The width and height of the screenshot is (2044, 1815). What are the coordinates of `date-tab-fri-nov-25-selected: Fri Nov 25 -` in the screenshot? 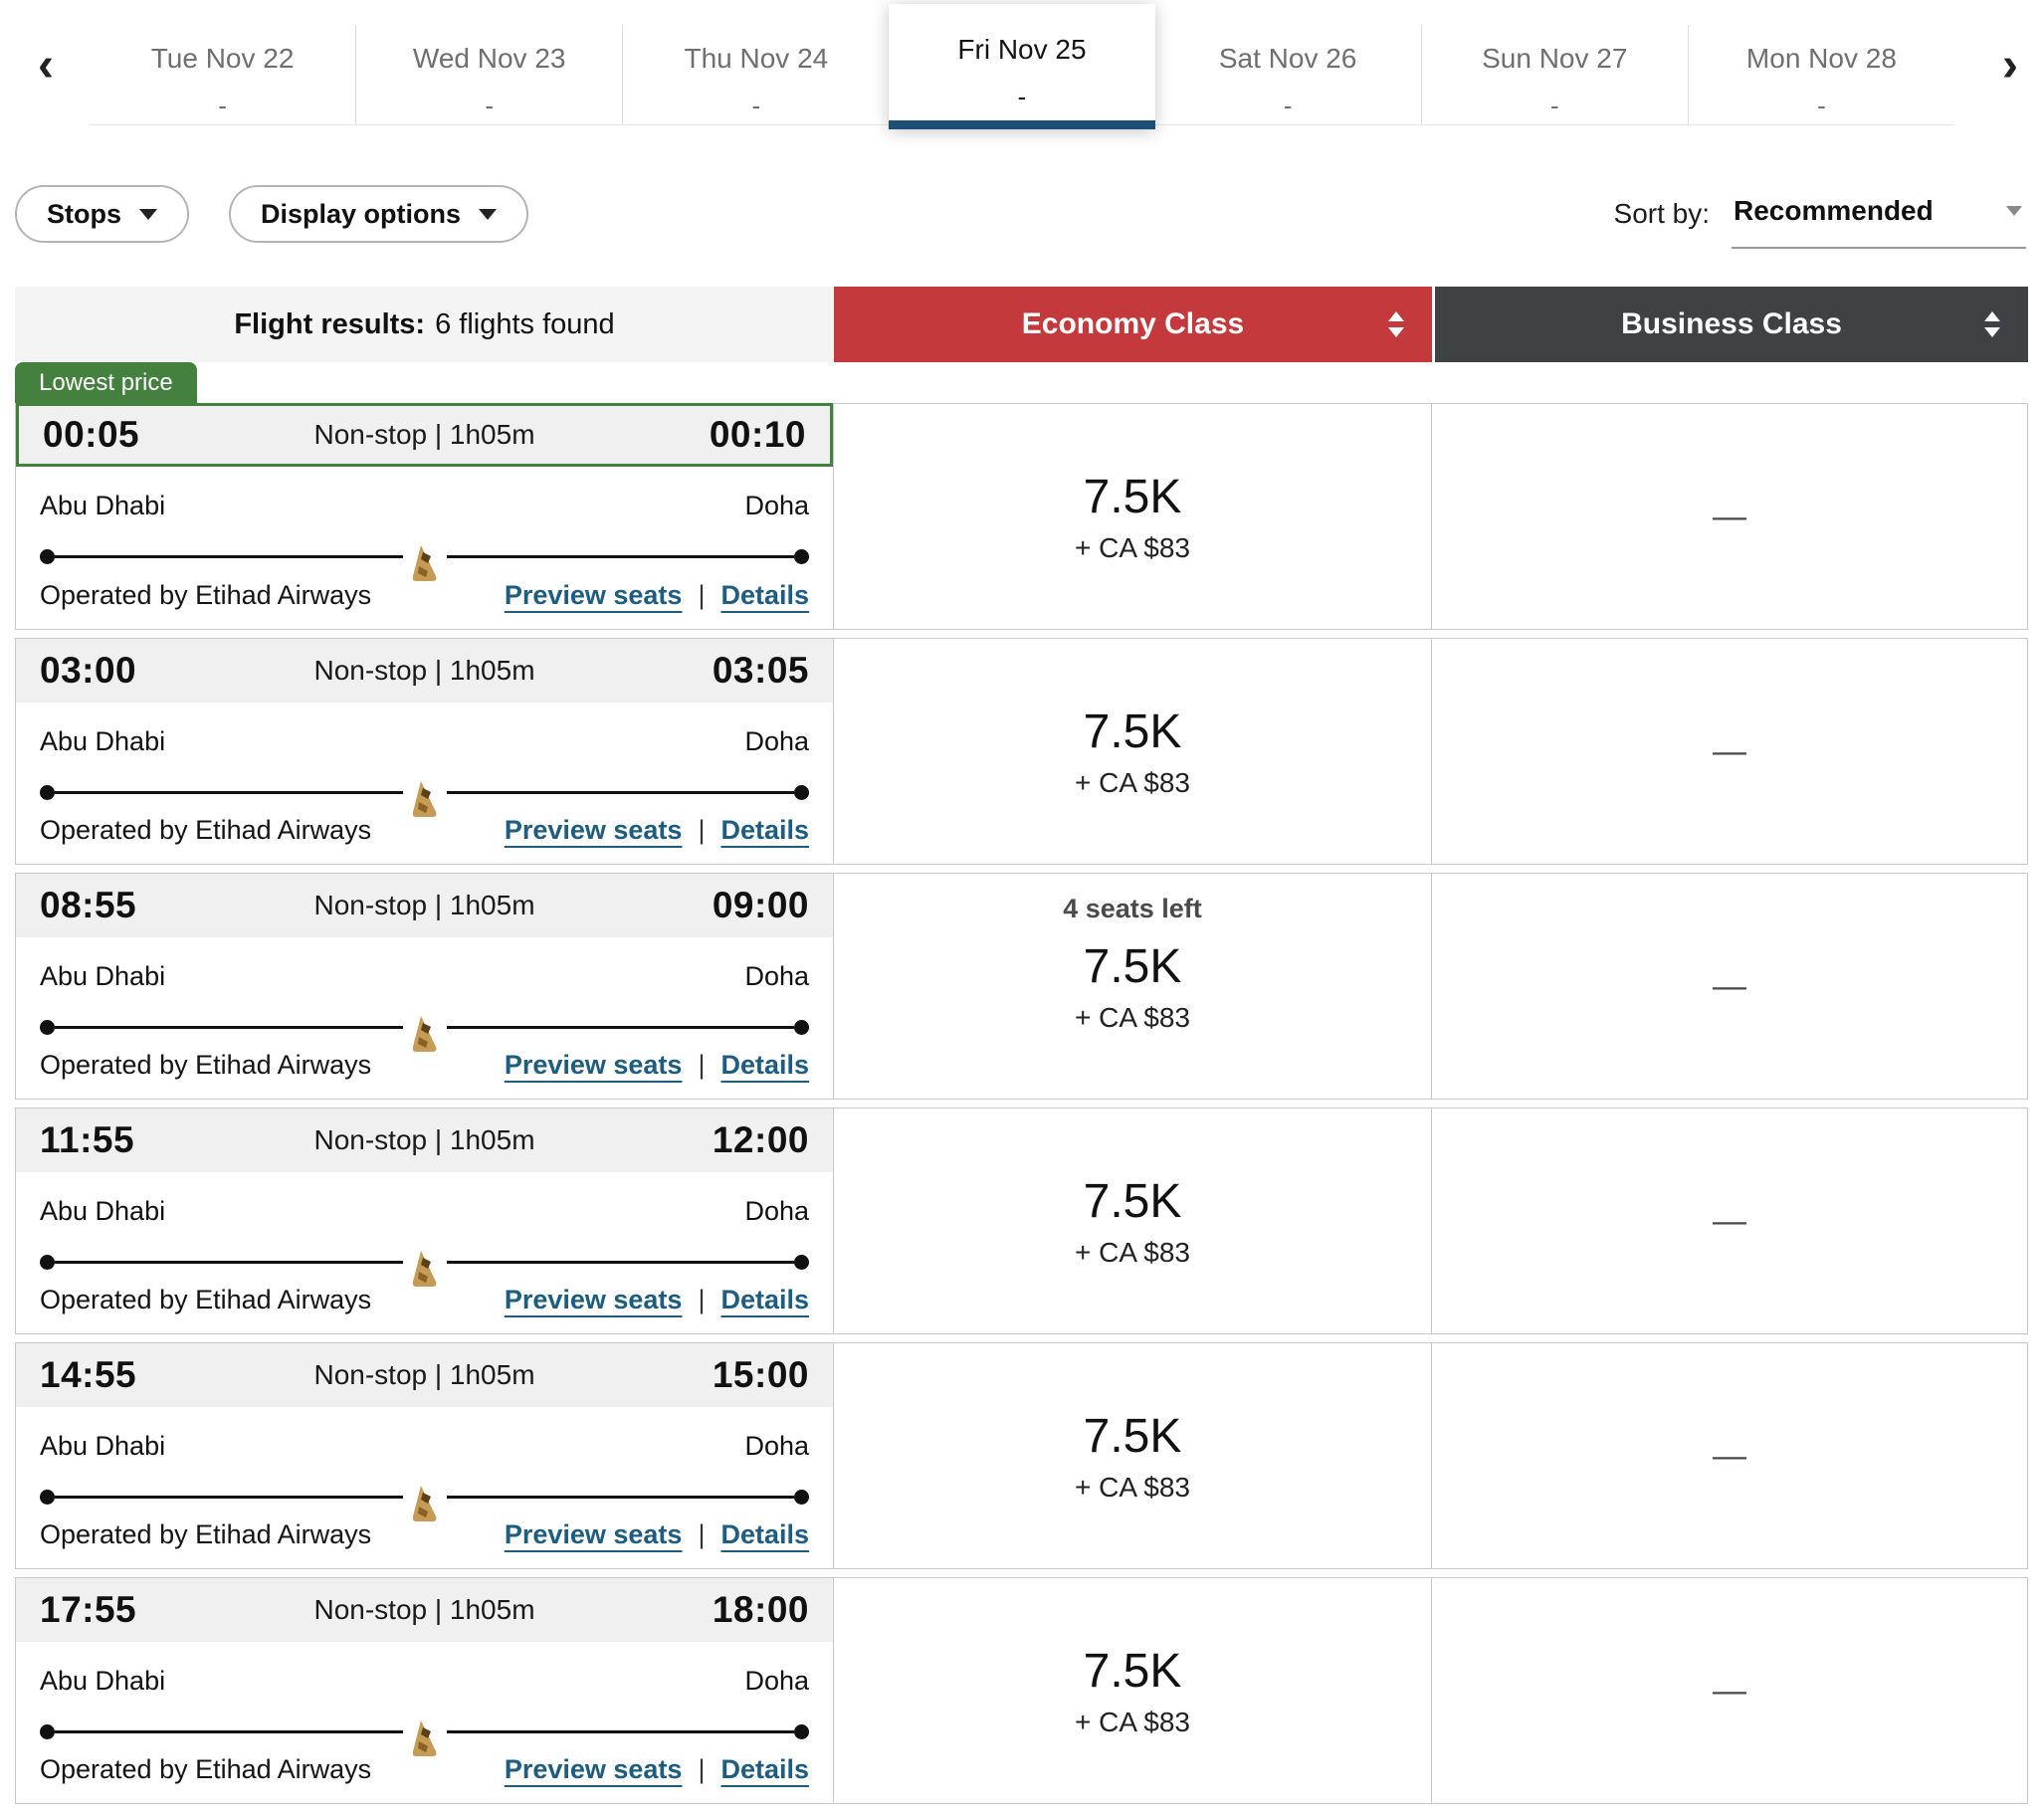 It's located at (1022, 66).